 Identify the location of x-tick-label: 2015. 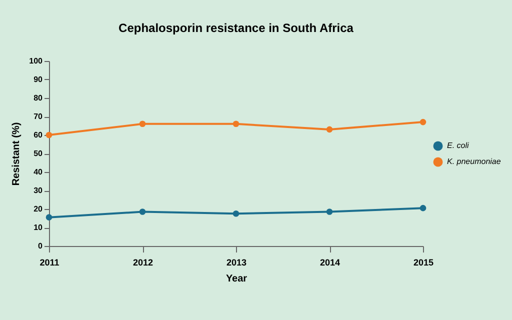
(423, 263).